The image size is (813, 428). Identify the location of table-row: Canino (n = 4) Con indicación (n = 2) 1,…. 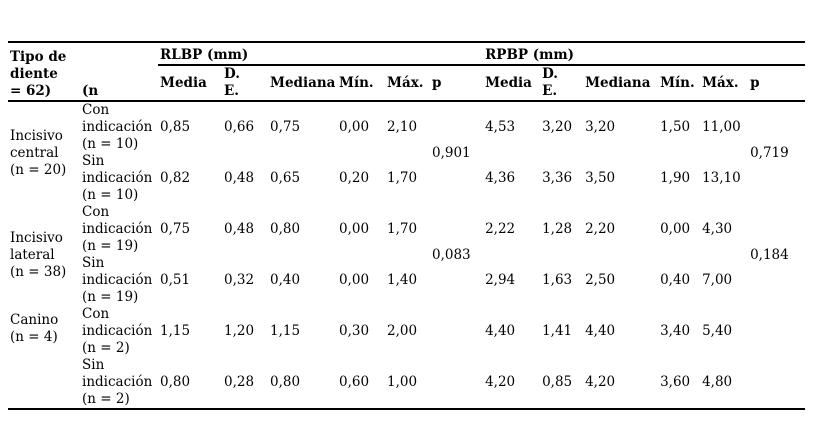
(406, 331).